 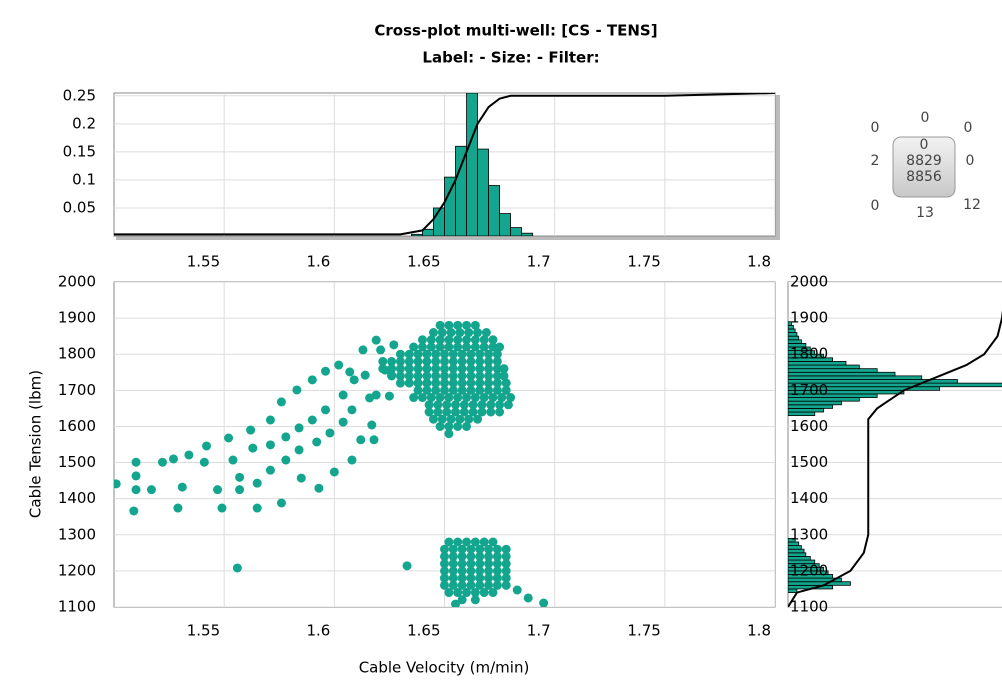 I want to click on y-tick-label: 1400, so click(x=77, y=498).